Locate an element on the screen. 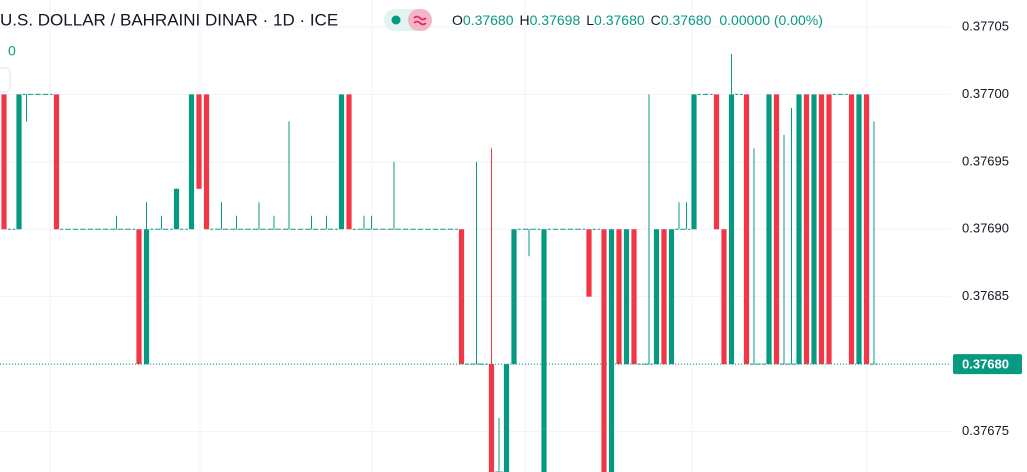 The width and height of the screenshot is (1027, 472). panel-toggle is located at coordinates (5, 80).